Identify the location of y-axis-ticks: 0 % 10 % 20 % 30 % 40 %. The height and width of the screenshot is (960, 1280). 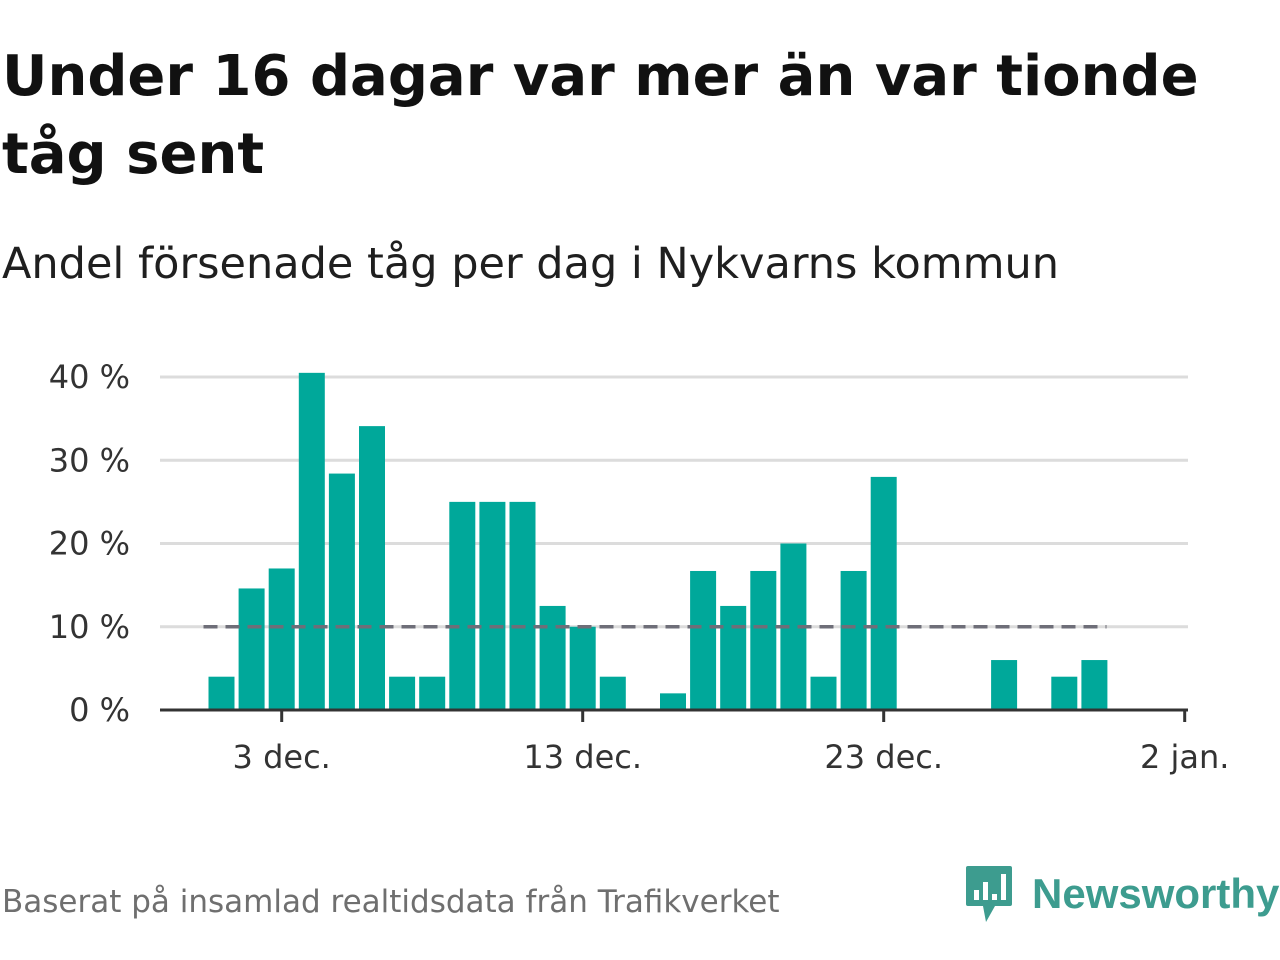
(89, 543).